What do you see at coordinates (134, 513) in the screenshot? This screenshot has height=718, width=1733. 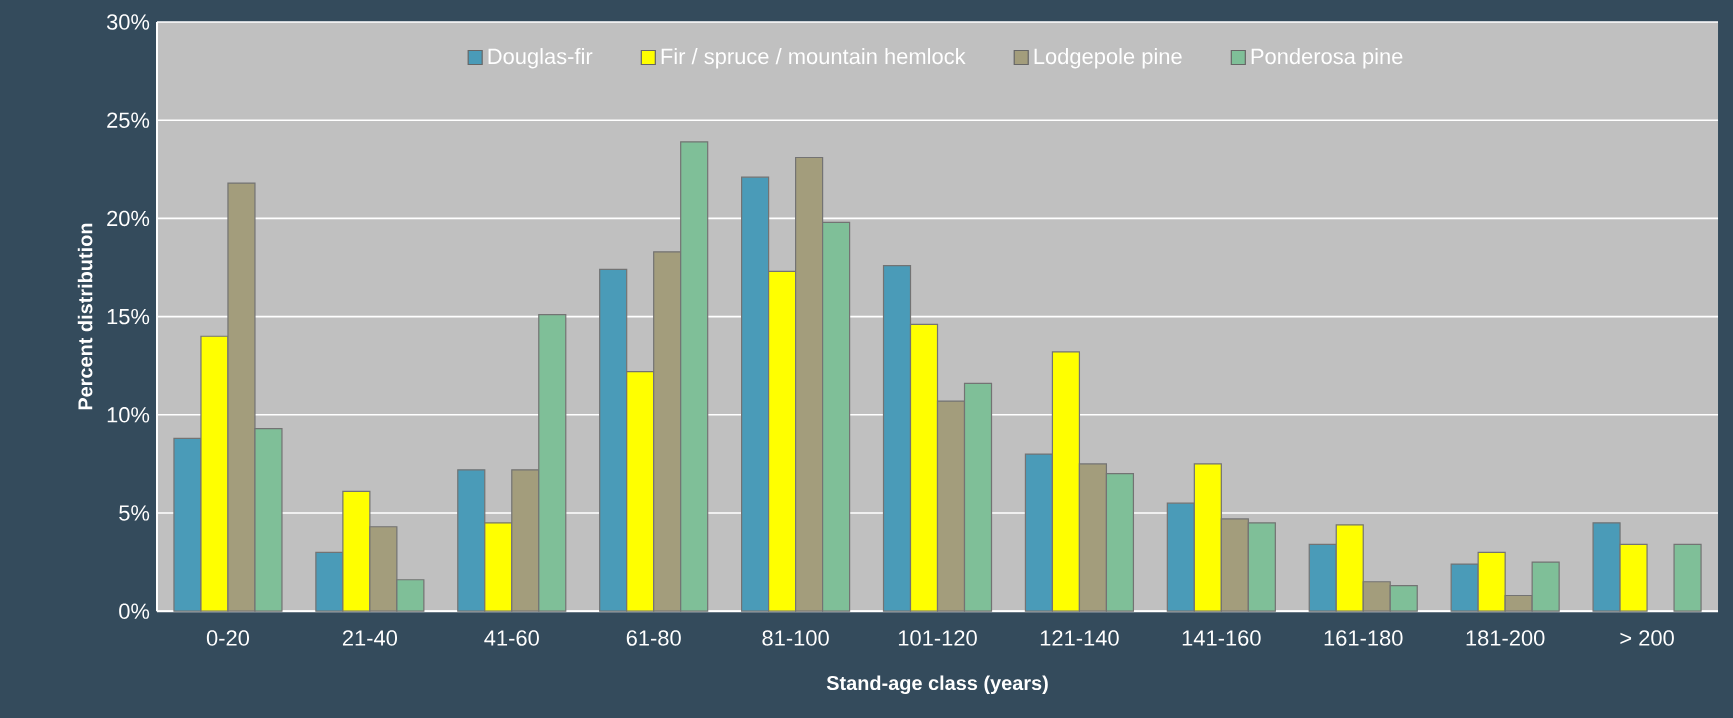 I see `y-tick-label: 5%` at bounding box center [134, 513].